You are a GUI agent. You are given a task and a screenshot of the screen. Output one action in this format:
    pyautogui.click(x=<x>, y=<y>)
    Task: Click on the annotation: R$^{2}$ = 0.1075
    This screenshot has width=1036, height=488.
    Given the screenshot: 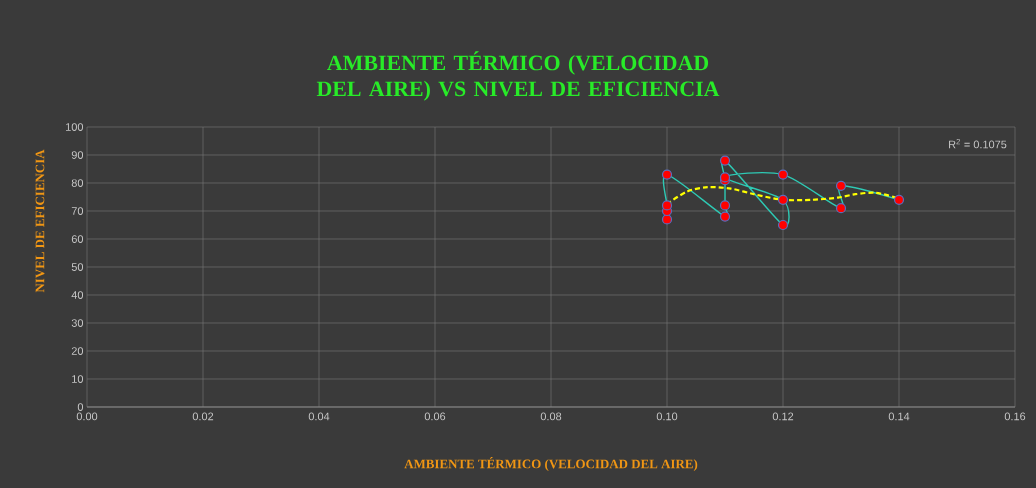 What is the action you would take?
    pyautogui.click(x=978, y=143)
    